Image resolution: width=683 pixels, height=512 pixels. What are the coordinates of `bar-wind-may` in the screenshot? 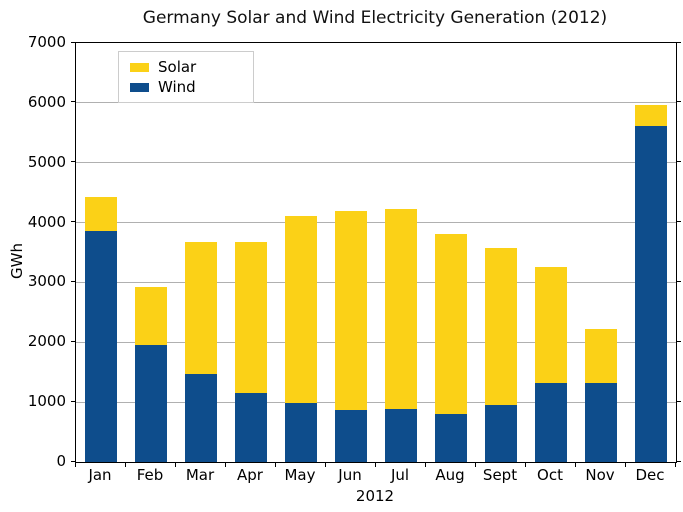 It's located at (301, 432).